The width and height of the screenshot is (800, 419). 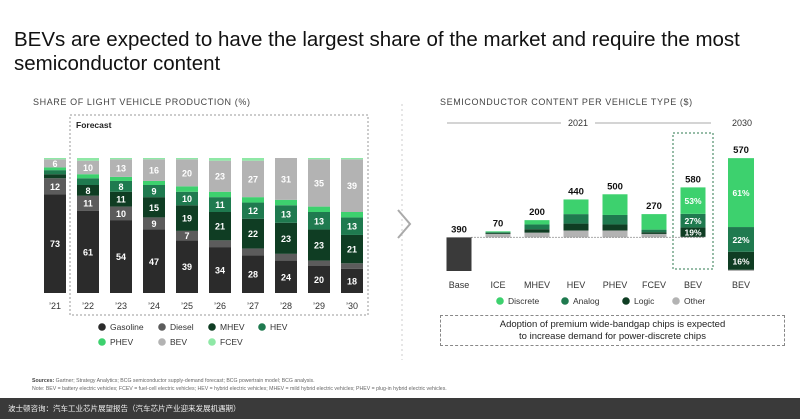 What do you see at coordinates (162, 327) in the screenshot?
I see `legend-marker-diesel` at bounding box center [162, 327].